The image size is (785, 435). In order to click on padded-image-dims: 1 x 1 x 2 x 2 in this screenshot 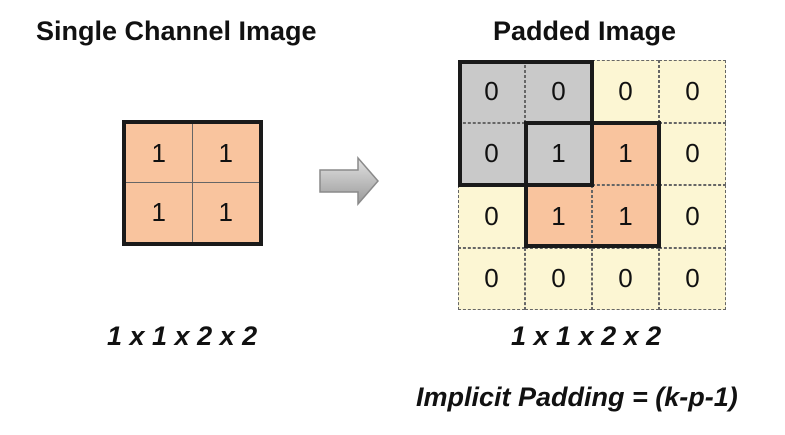, I will do `click(586, 336)`.